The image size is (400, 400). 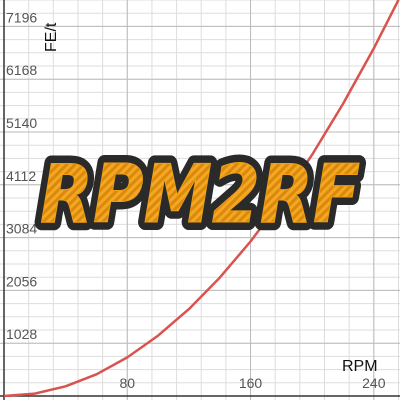 I want to click on y-tick-label: 5140, so click(x=21, y=123).